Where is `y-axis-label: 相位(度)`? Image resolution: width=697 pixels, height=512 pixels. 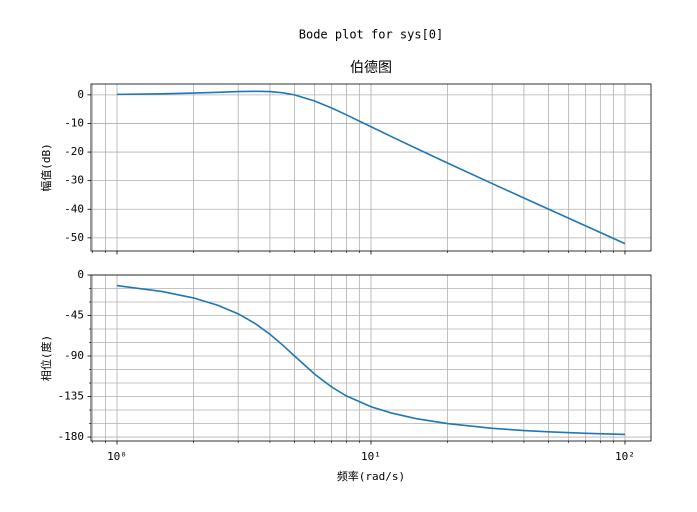
y-axis-label: 相位(度) is located at coordinates (46, 358).